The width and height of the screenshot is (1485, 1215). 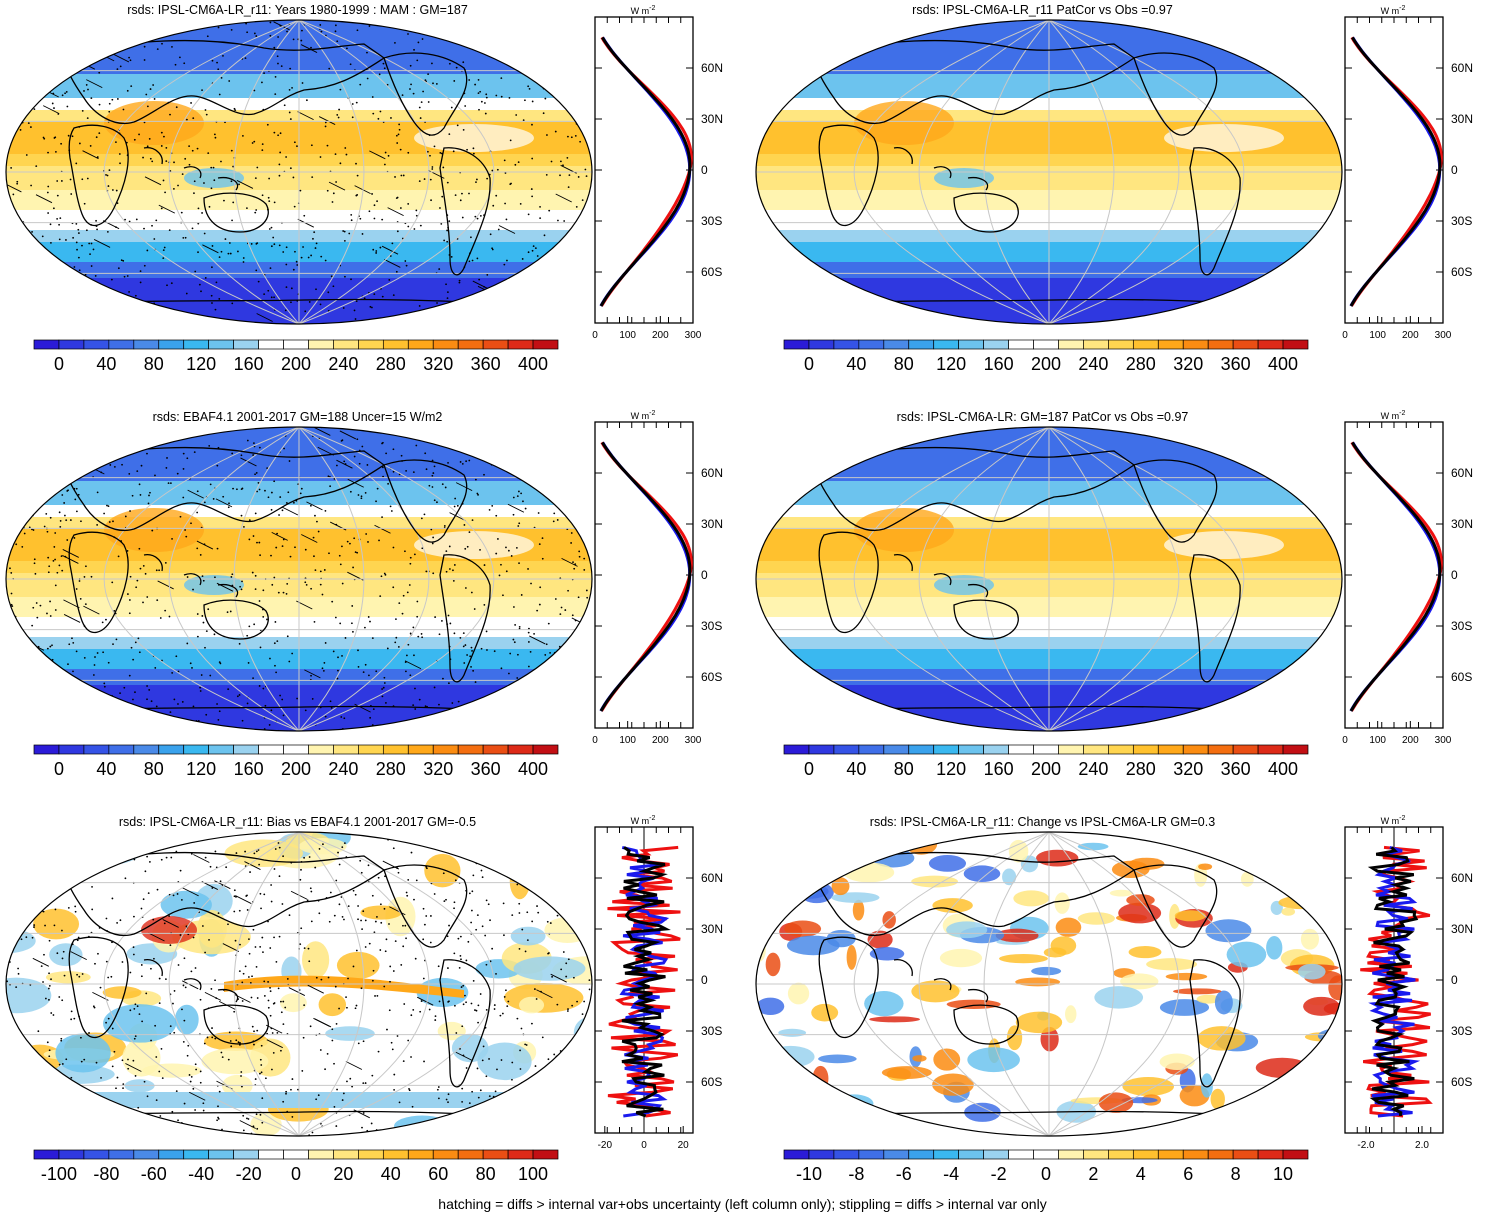 I want to click on colorbar-label: 2, so click(x=1093, y=1174).